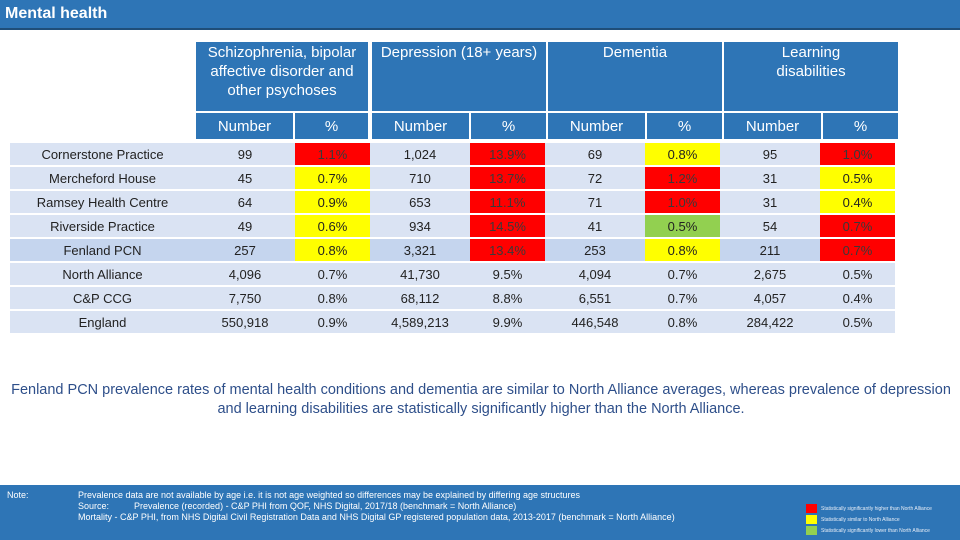 This screenshot has width=960, height=540. Describe the element at coordinates (507, 274) in the screenshot. I see `value-cell: 9.5%` at that location.